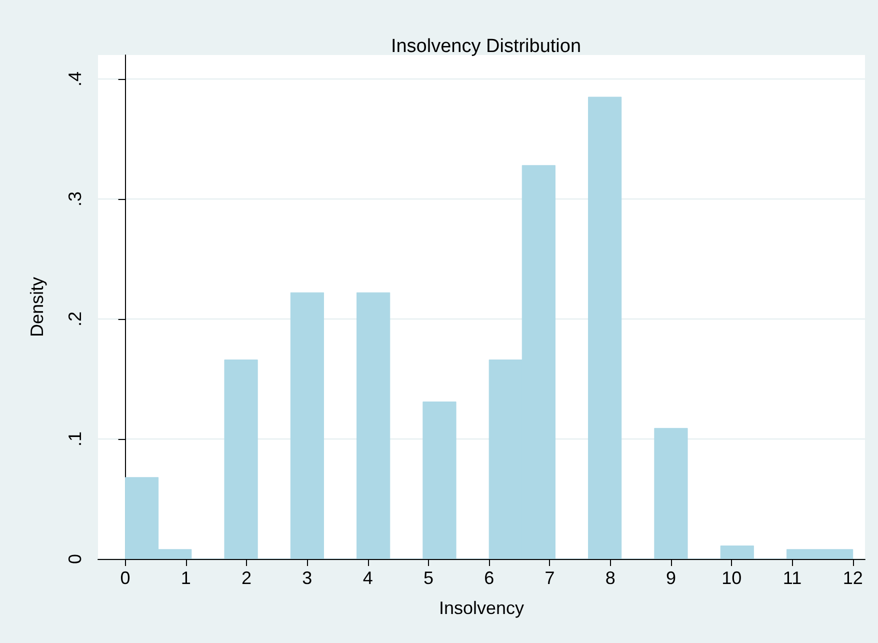 This screenshot has width=878, height=643. What do you see at coordinates (75, 319) in the screenshot?
I see `y-tick-label: .2` at bounding box center [75, 319].